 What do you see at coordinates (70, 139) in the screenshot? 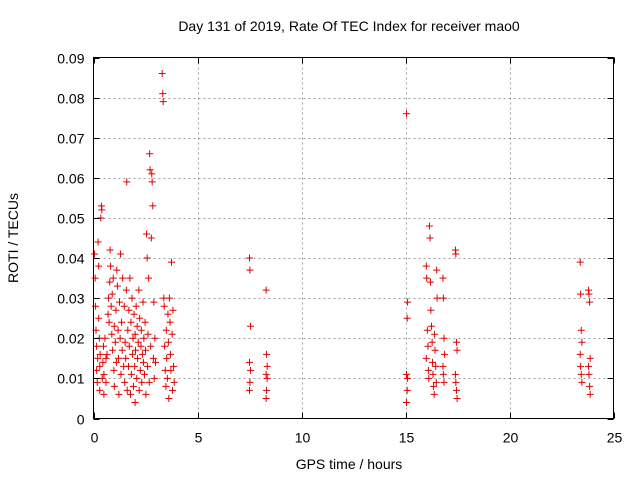
I see `y-tick-label: 0.07` at bounding box center [70, 139].